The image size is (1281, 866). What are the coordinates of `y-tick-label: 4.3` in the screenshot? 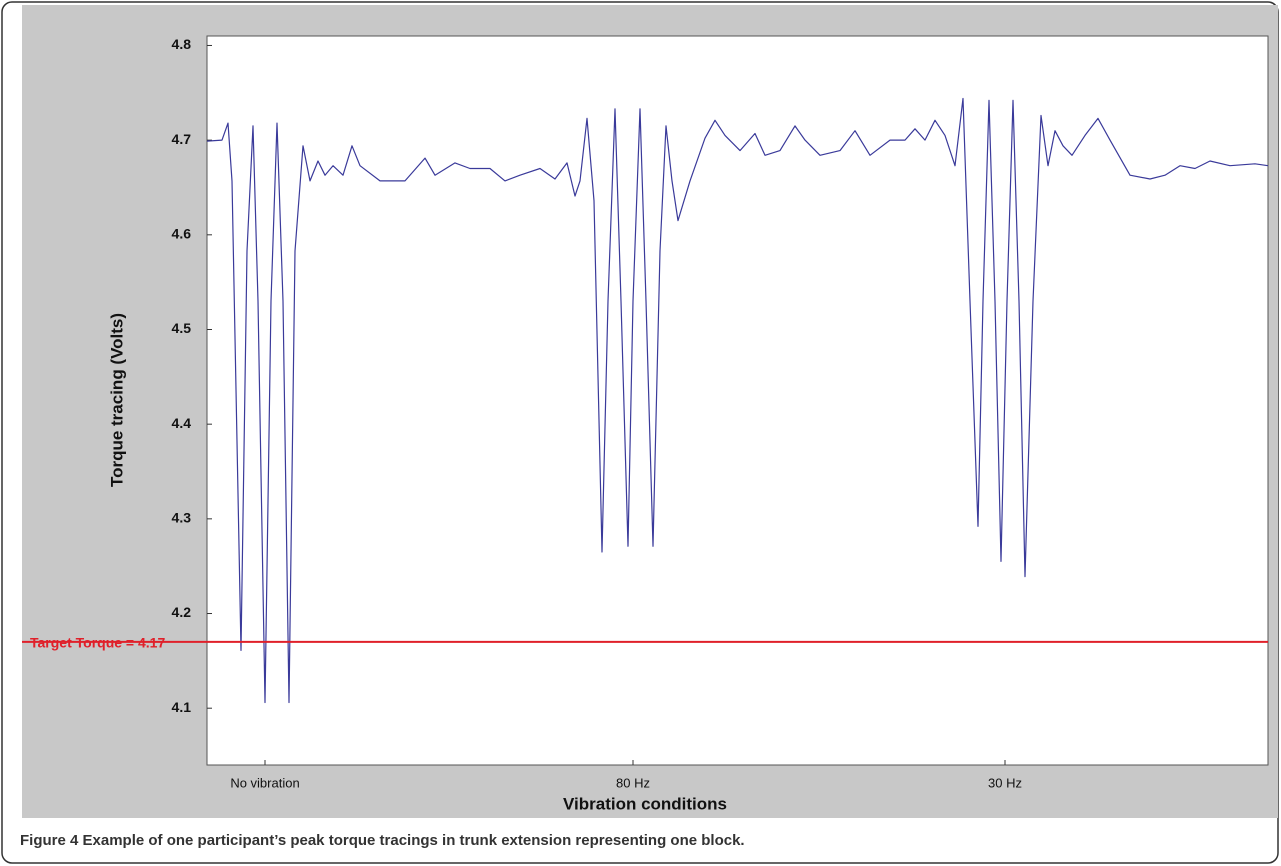 It's located at (182, 518).